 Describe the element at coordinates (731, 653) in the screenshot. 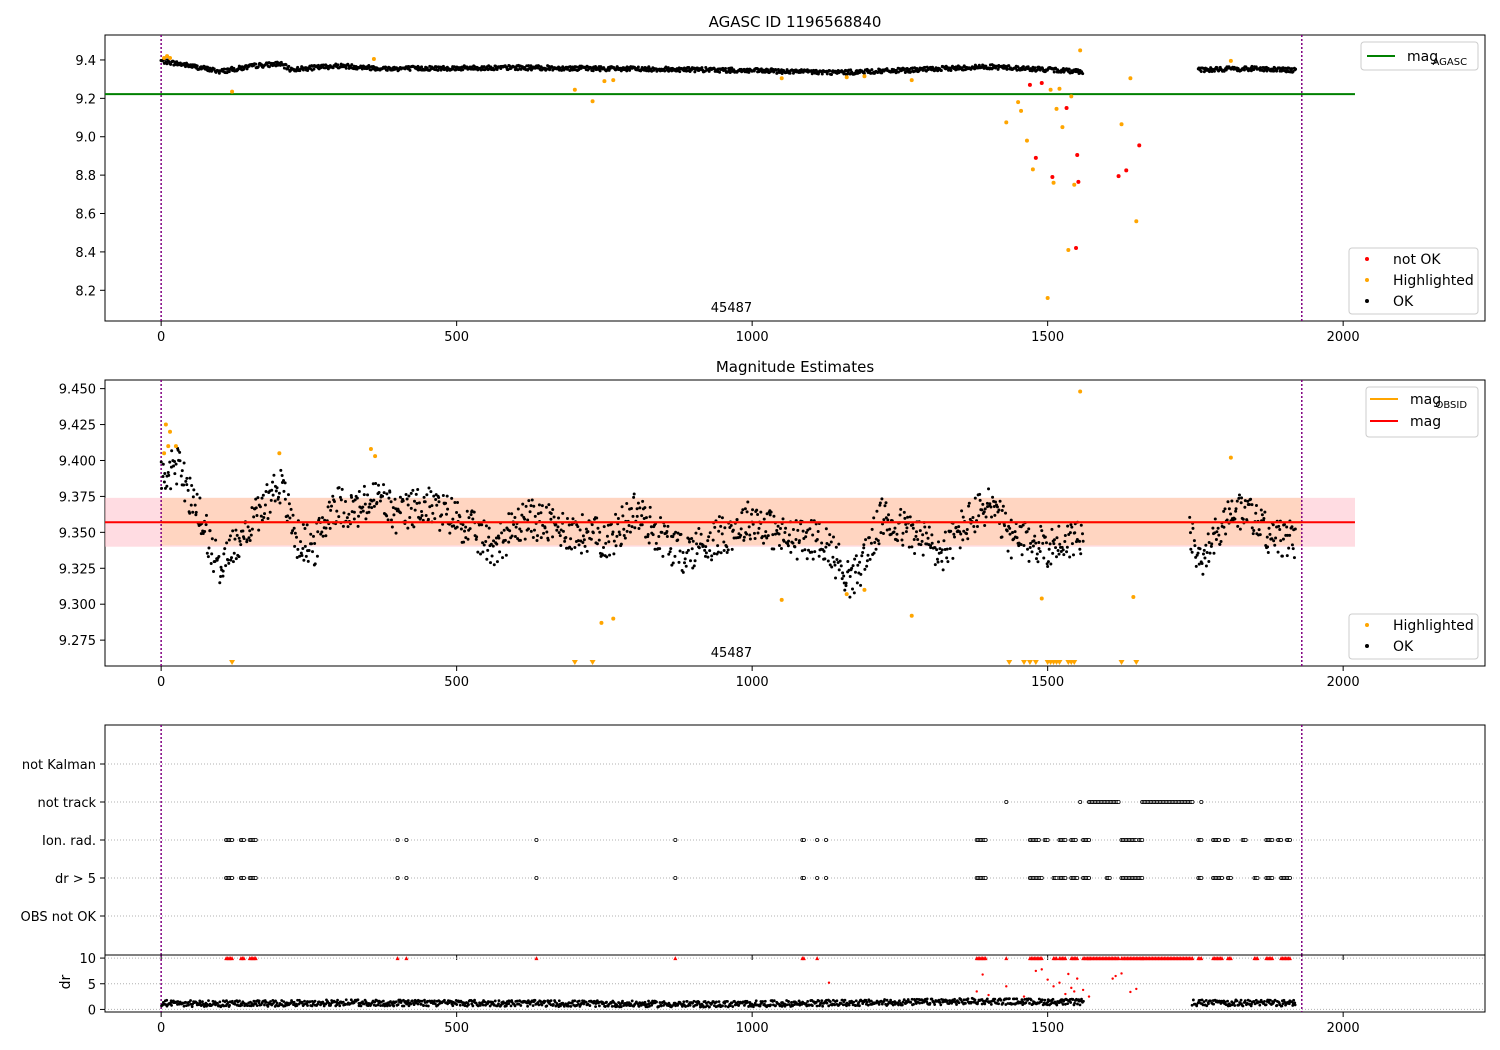

I see `obsid-label: 45487` at that location.